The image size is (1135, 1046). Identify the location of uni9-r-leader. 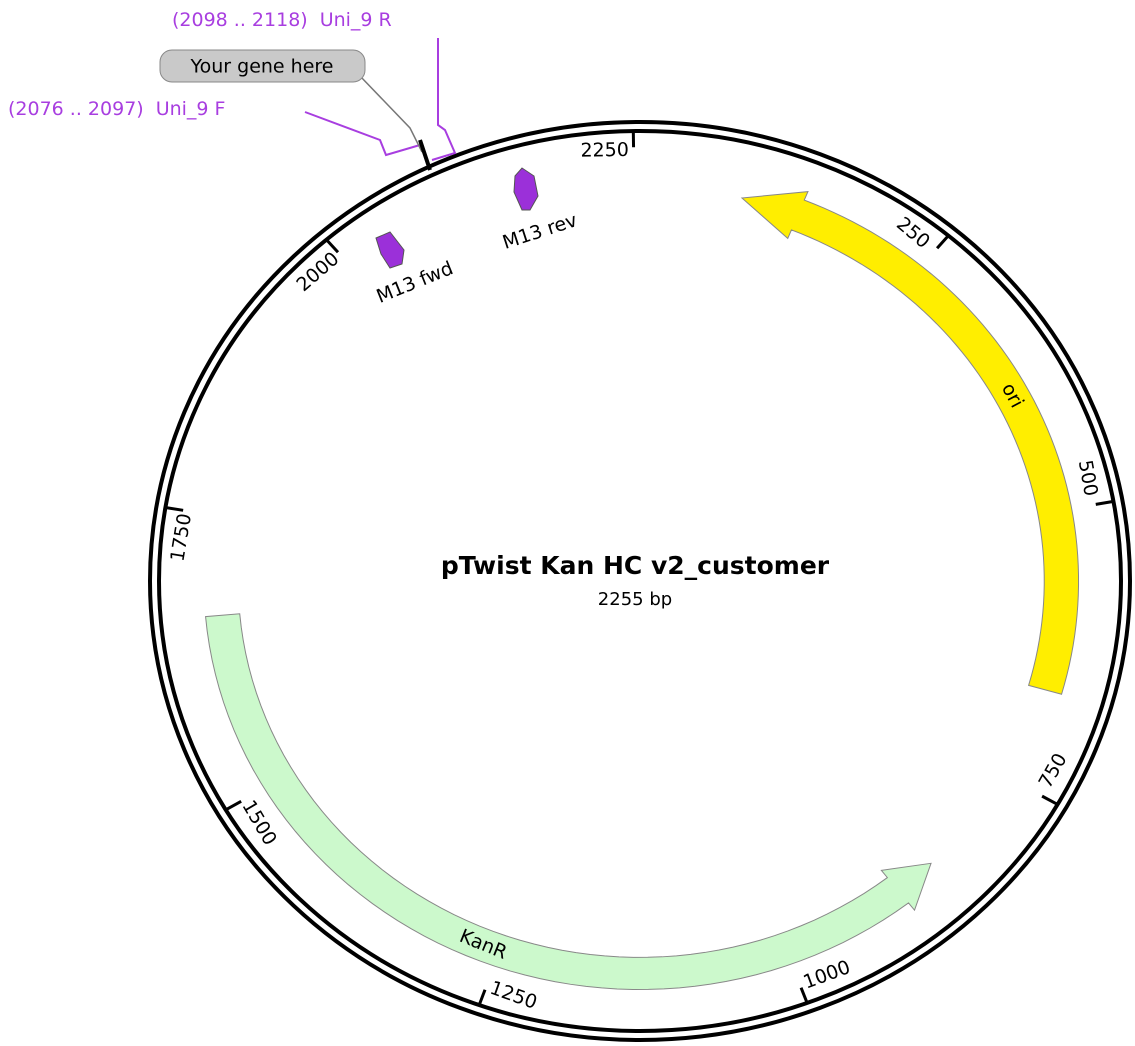
(444, 99).